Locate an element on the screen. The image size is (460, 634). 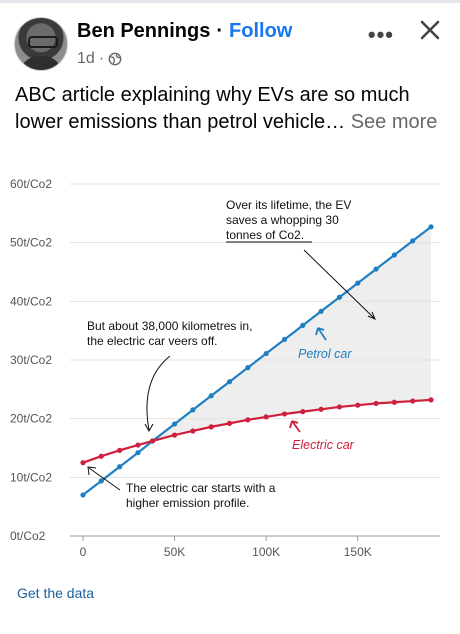
get-the-data-link: Get the data is located at coordinates (56, 593).